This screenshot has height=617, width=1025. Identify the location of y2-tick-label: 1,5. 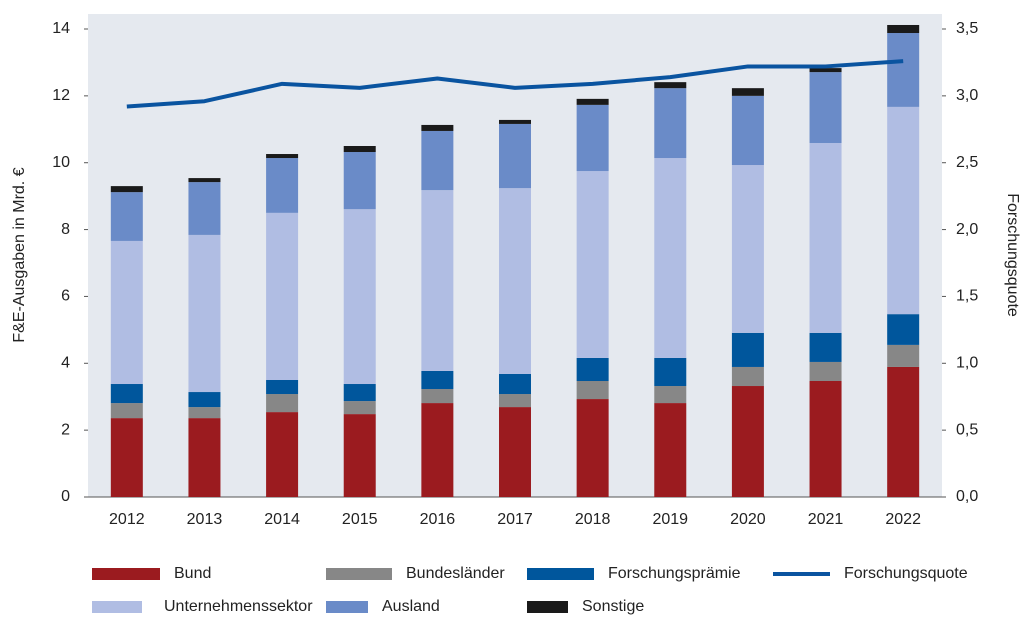
(967, 296).